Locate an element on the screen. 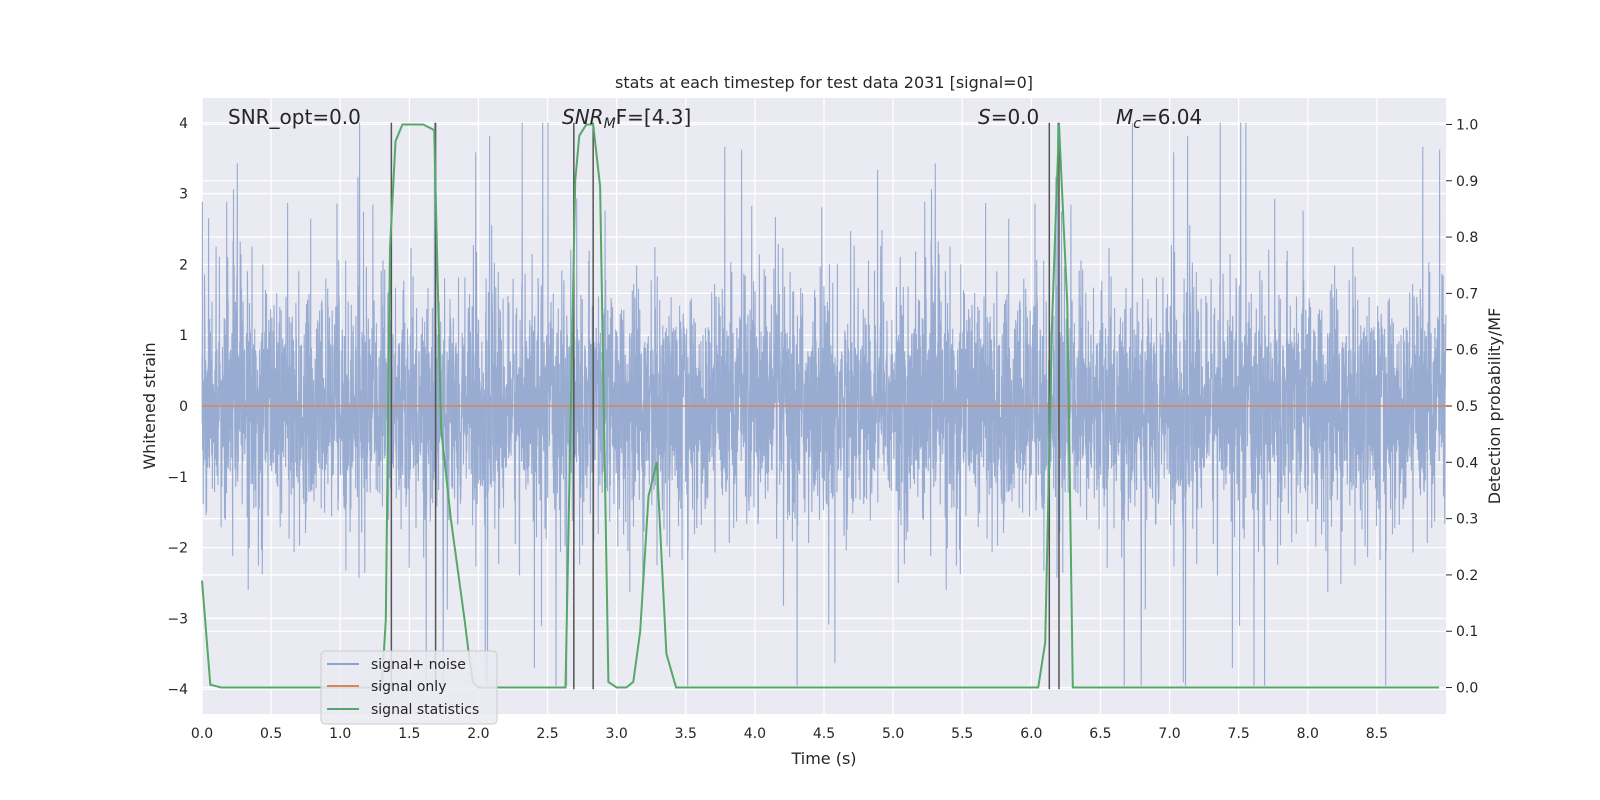  y2-ticks: 1.0 0.9 0.8 0.7 0.6 0.5 0.4 0.3 0.2 0.1 0.0 is located at coordinates (1462, 407).